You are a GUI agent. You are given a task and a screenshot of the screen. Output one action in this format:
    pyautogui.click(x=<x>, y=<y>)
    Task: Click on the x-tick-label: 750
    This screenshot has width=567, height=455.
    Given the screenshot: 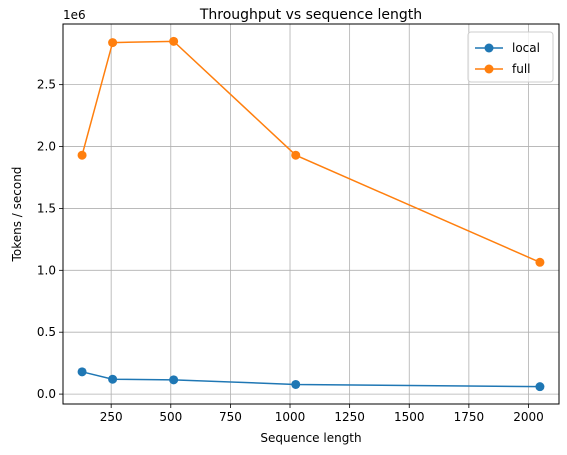 What is the action you would take?
    pyautogui.click(x=230, y=417)
    